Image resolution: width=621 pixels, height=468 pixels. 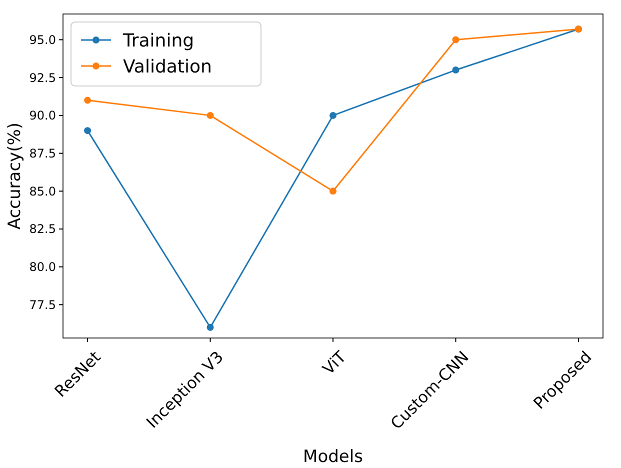 What do you see at coordinates (42, 153) in the screenshot?
I see `y-tick-label: 87.5` at bounding box center [42, 153].